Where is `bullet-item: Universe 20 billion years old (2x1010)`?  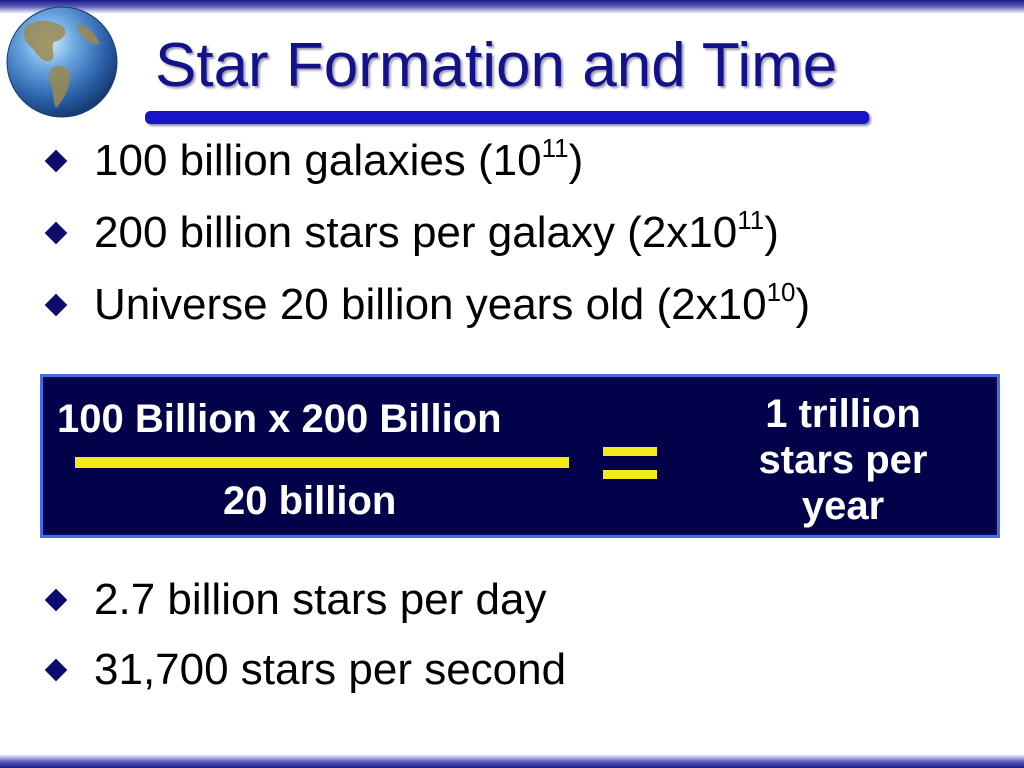 bullet-item: Universe 20 billion years old (2x1010) is located at coordinates (427, 303).